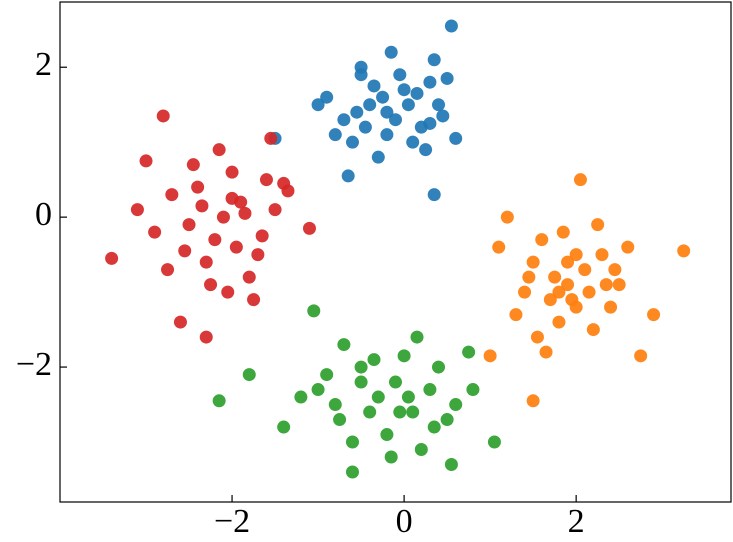 This screenshot has width=733, height=542. What do you see at coordinates (43, 214) in the screenshot?
I see `y-tick-label: 0` at bounding box center [43, 214].